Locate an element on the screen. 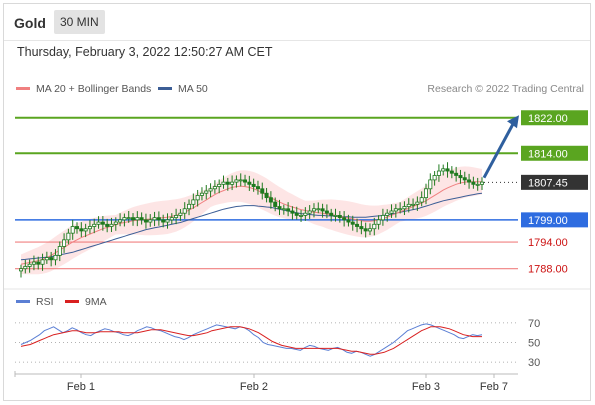  level-tag-1814.00 is located at coordinates (554, 153).